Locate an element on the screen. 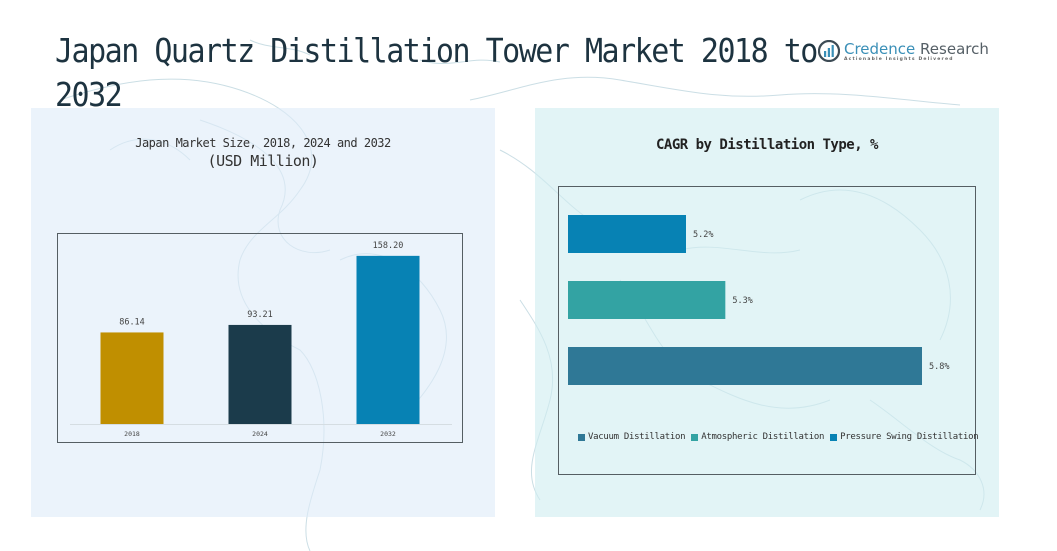  x-tick-2024: 2024 is located at coordinates (260, 434).